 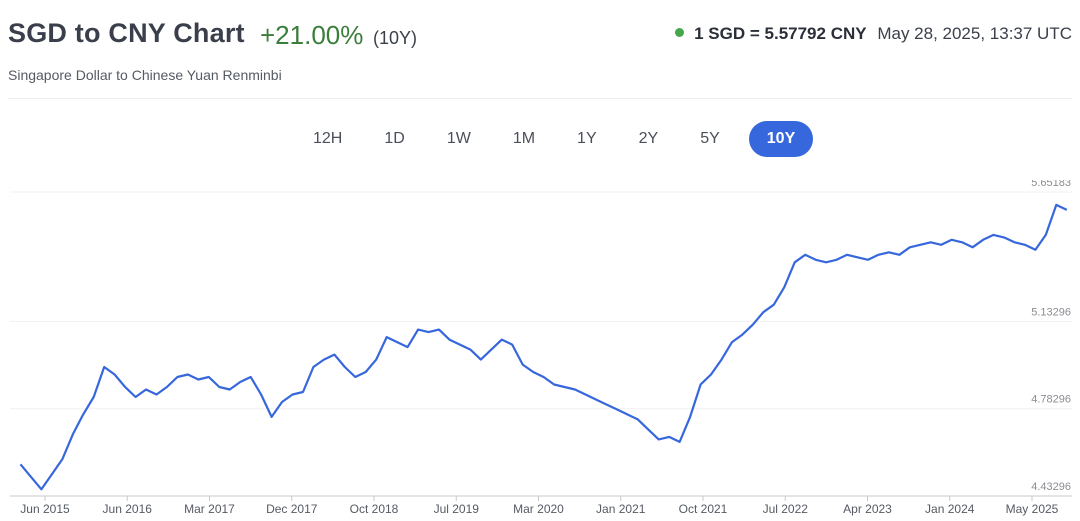 I want to click on header-divider, so click(x=540, y=98).